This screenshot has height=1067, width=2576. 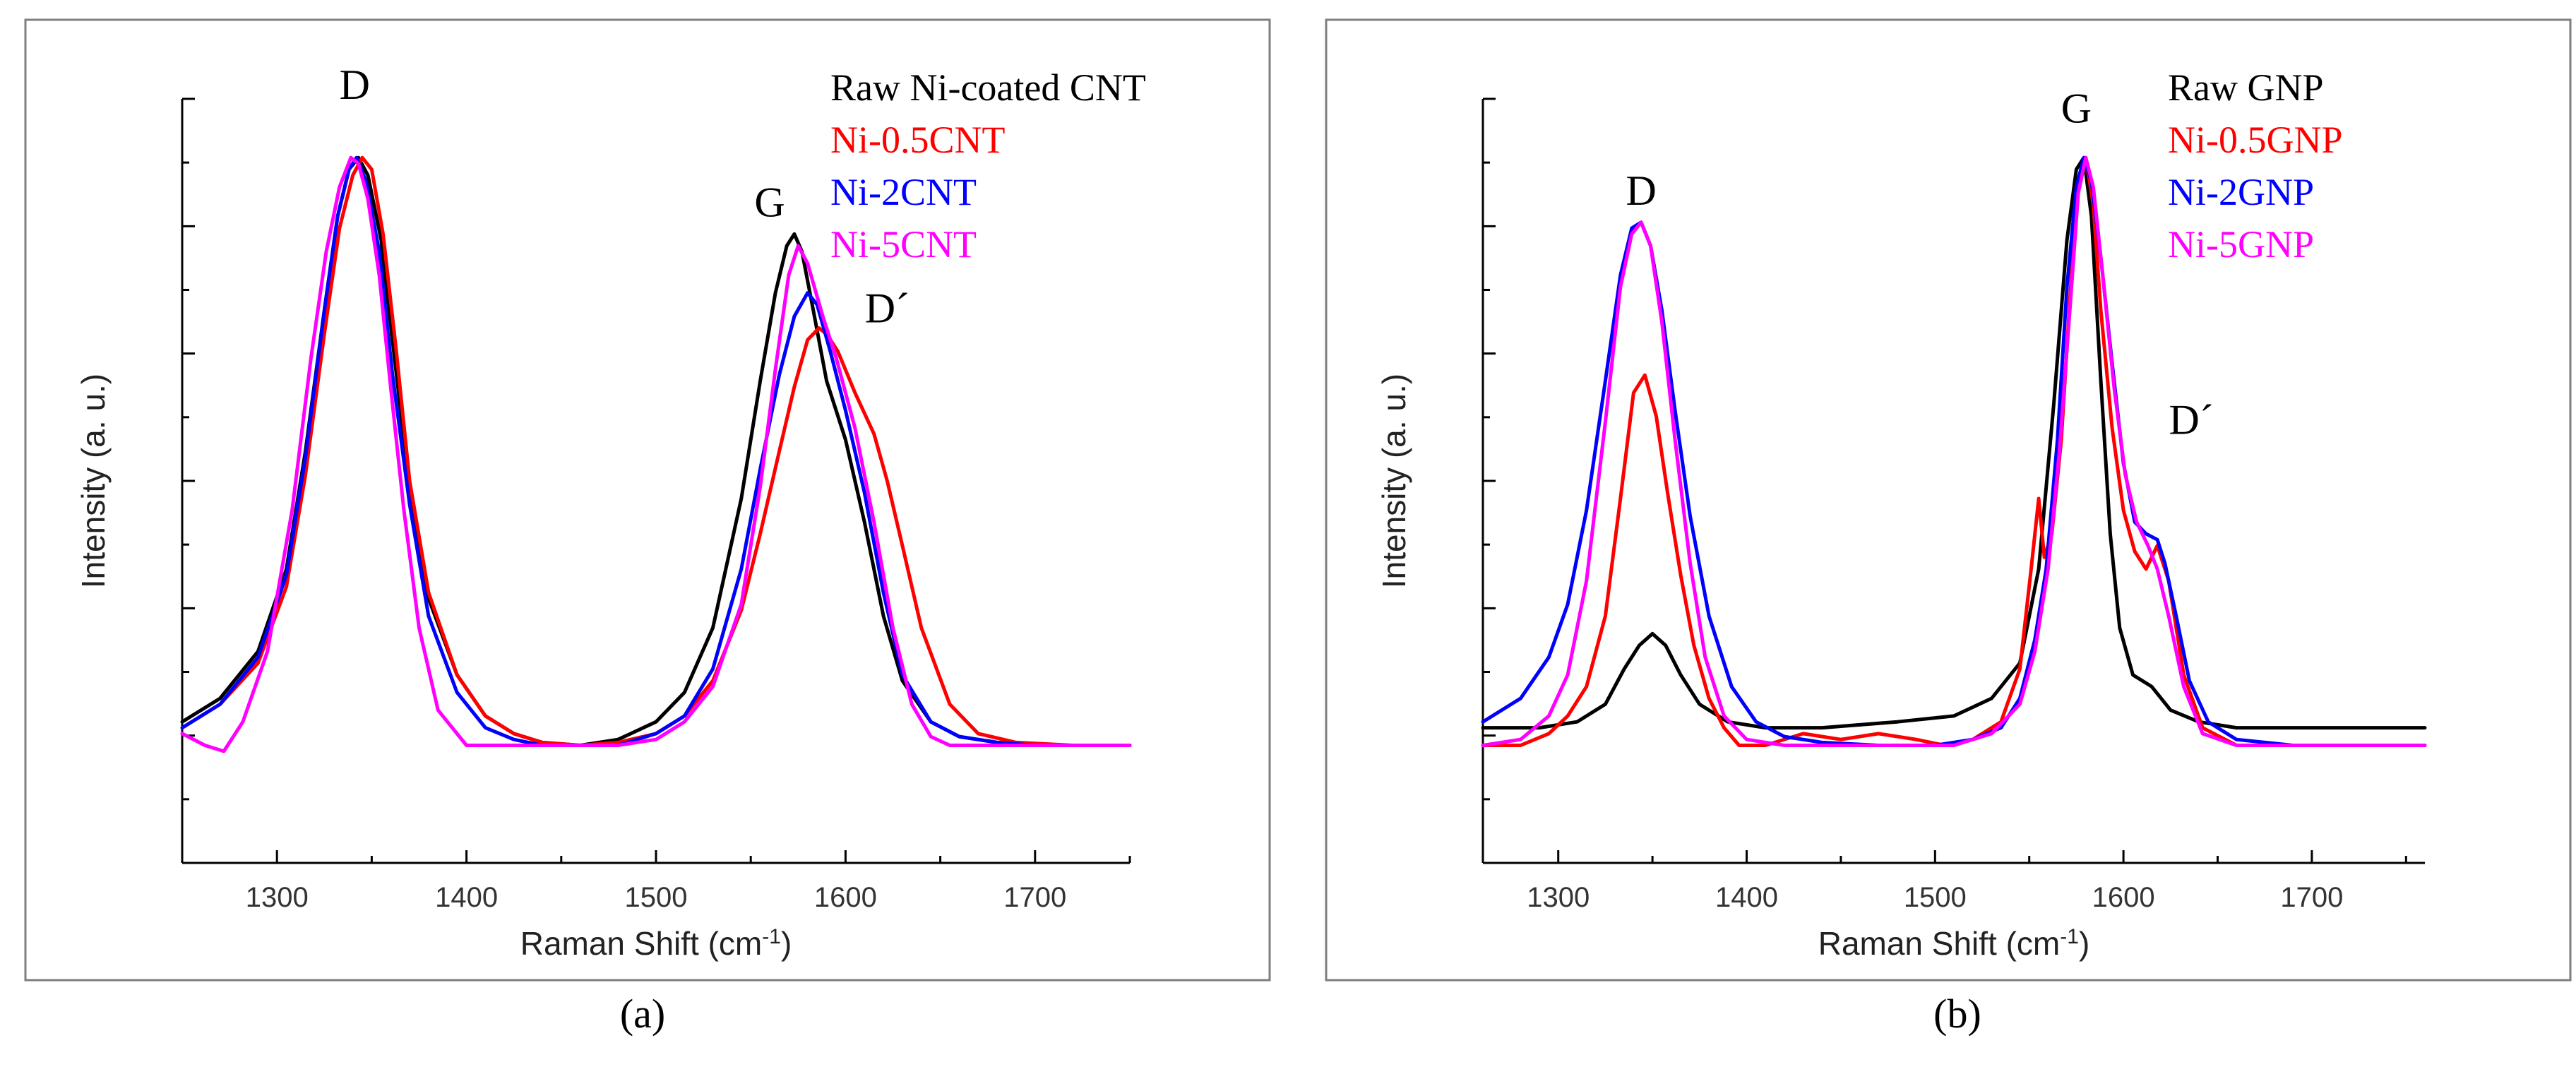 I want to click on legend-entry: Ni-0.5GNP, so click(x=2255, y=140).